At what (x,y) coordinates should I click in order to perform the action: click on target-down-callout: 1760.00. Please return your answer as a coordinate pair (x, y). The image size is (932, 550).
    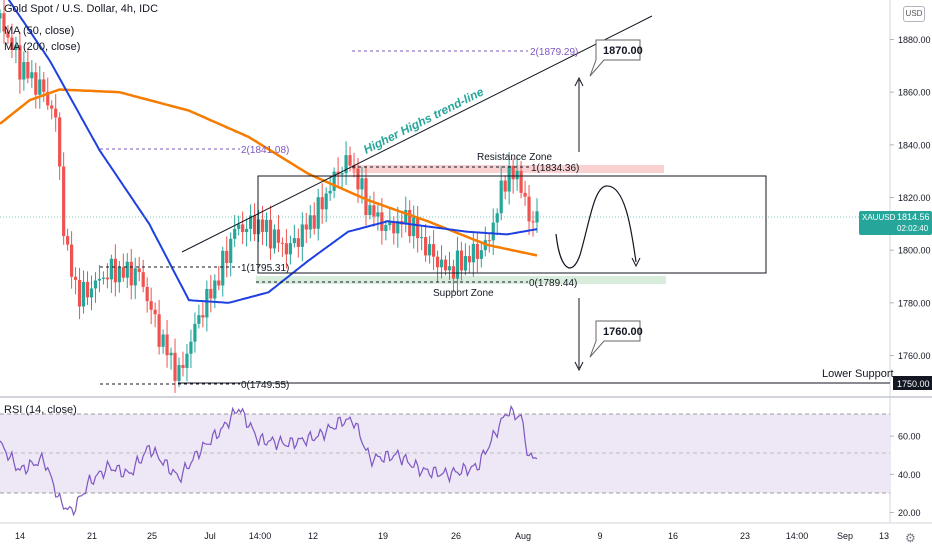
    Looking at the image, I should click on (616, 339).